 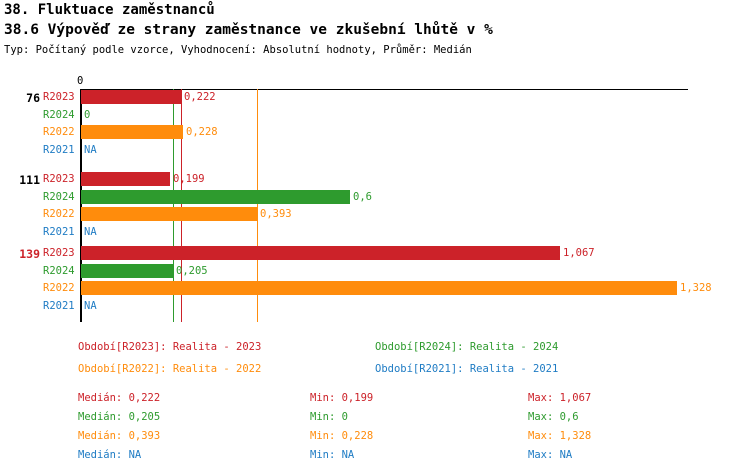 What do you see at coordinates (320, 253) in the screenshot?
I see `bar-139-r2023` at bounding box center [320, 253].